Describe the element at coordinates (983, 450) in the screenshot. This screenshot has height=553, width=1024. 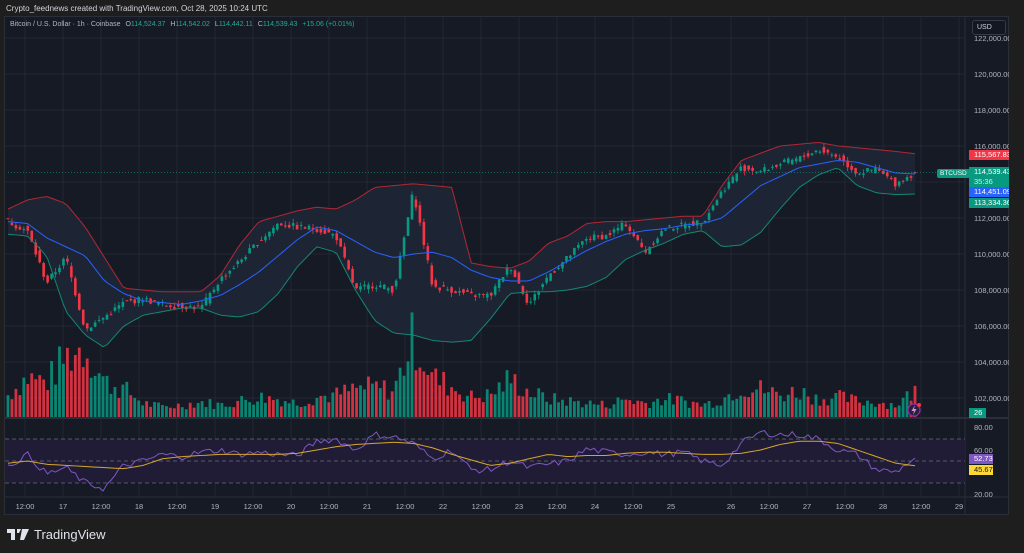
I see `rsi-tick: 60.00` at that location.